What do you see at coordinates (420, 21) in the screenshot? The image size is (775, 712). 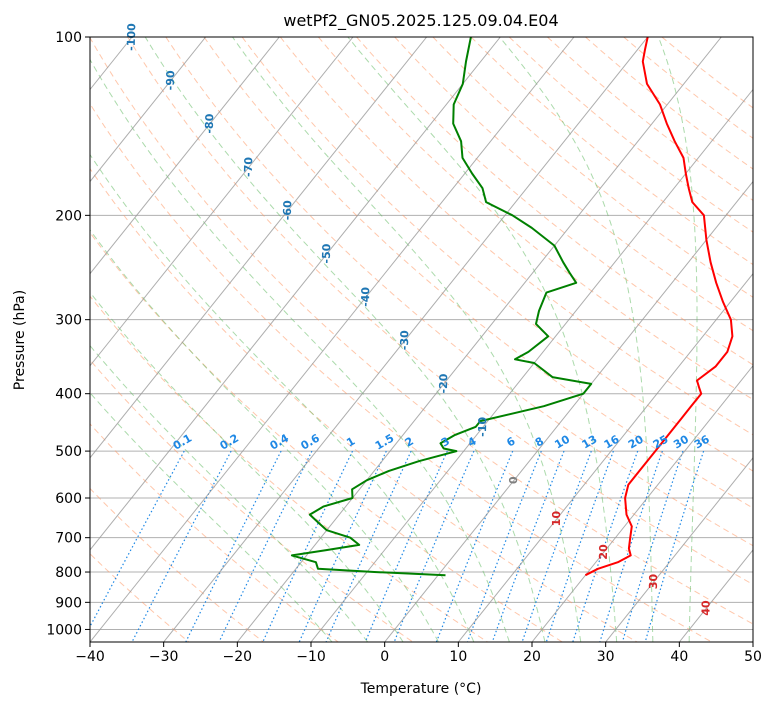 I see `chart-title: wetPf2_GN05.2025.125.09.04.E04` at bounding box center [420, 21].